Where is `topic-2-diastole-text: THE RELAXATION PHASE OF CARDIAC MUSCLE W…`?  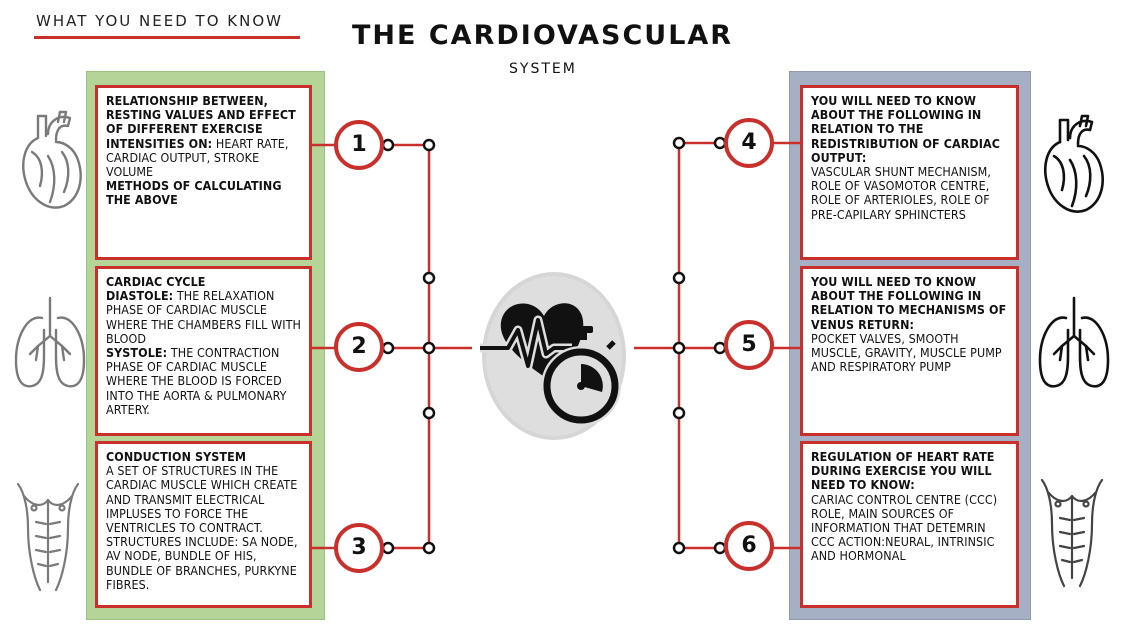 topic-2-diastole-text: THE RELAXATION PHASE OF CARDIAC MUSCLE W… is located at coordinates (203, 317).